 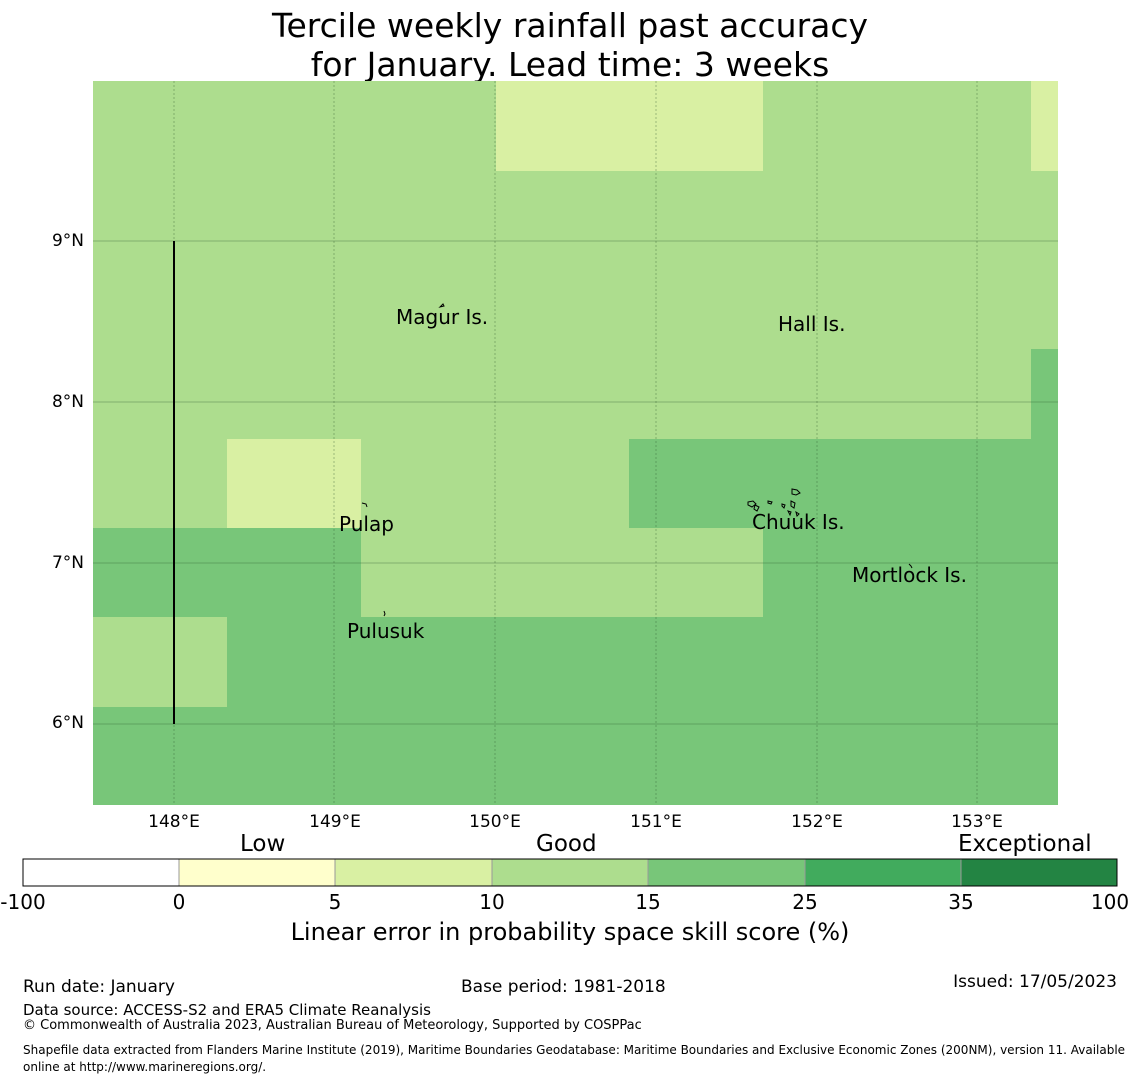 What do you see at coordinates (67, 563) in the screenshot?
I see `latitude-label: 7°N` at bounding box center [67, 563].